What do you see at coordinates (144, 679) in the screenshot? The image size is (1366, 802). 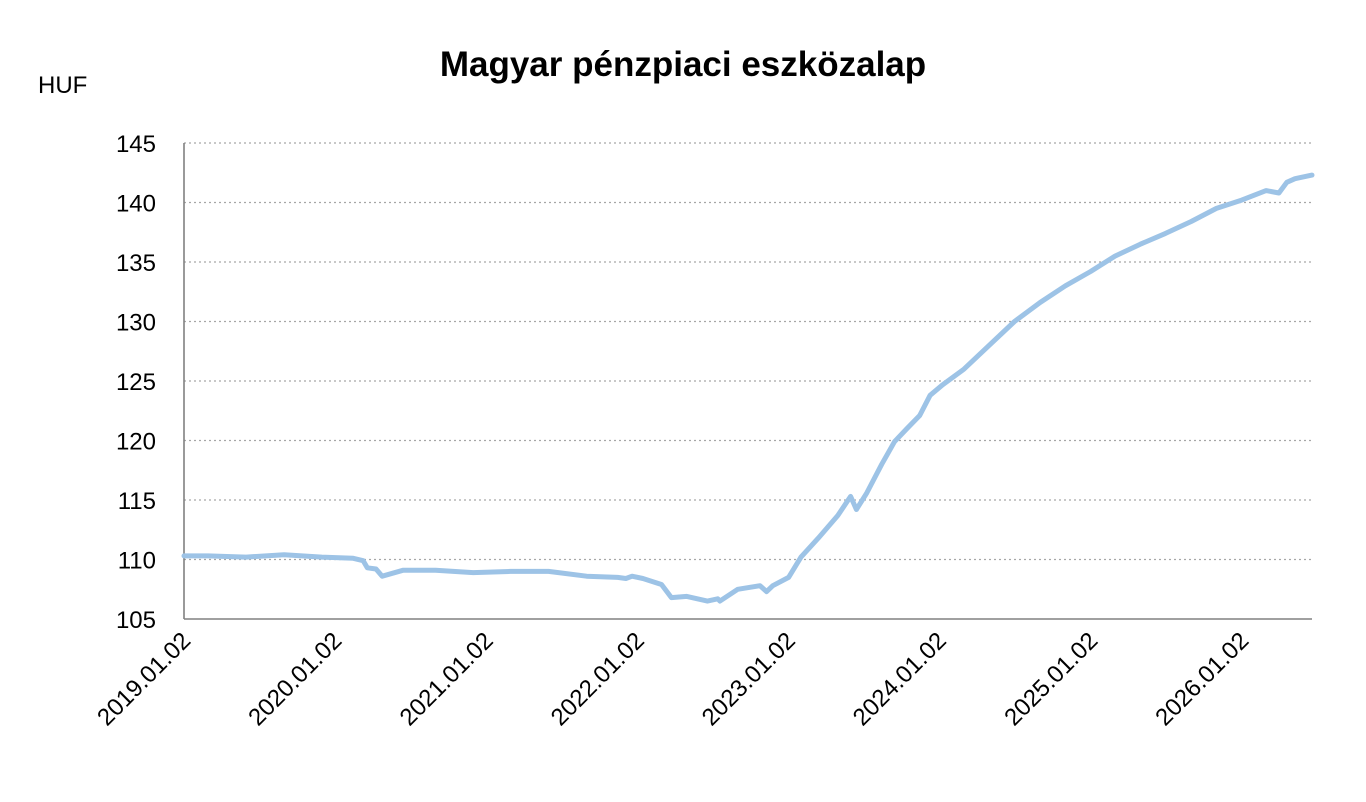 I see `x-tick-label: 2019.01.02` at bounding box center [144, 679].